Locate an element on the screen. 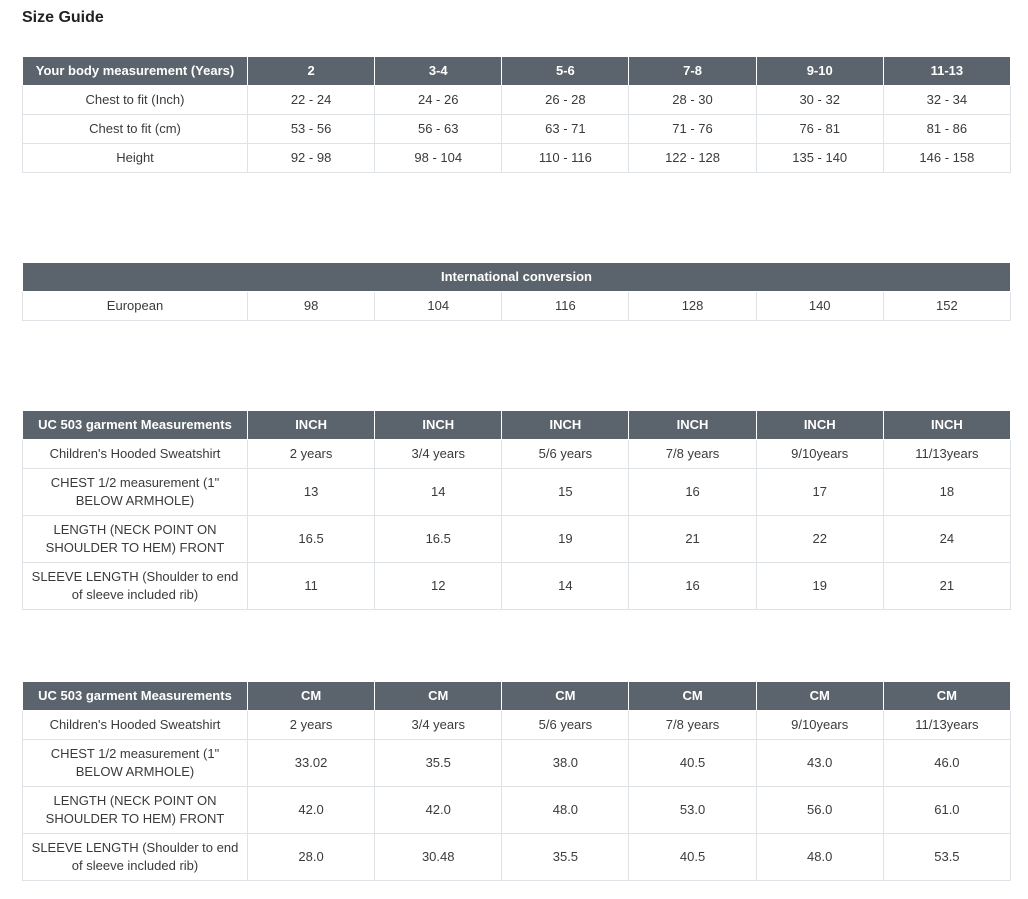 Image resolution: width=1028 pixels, height=899 pixels. table-cell: 40.5 is located at coordinates (692, 857).